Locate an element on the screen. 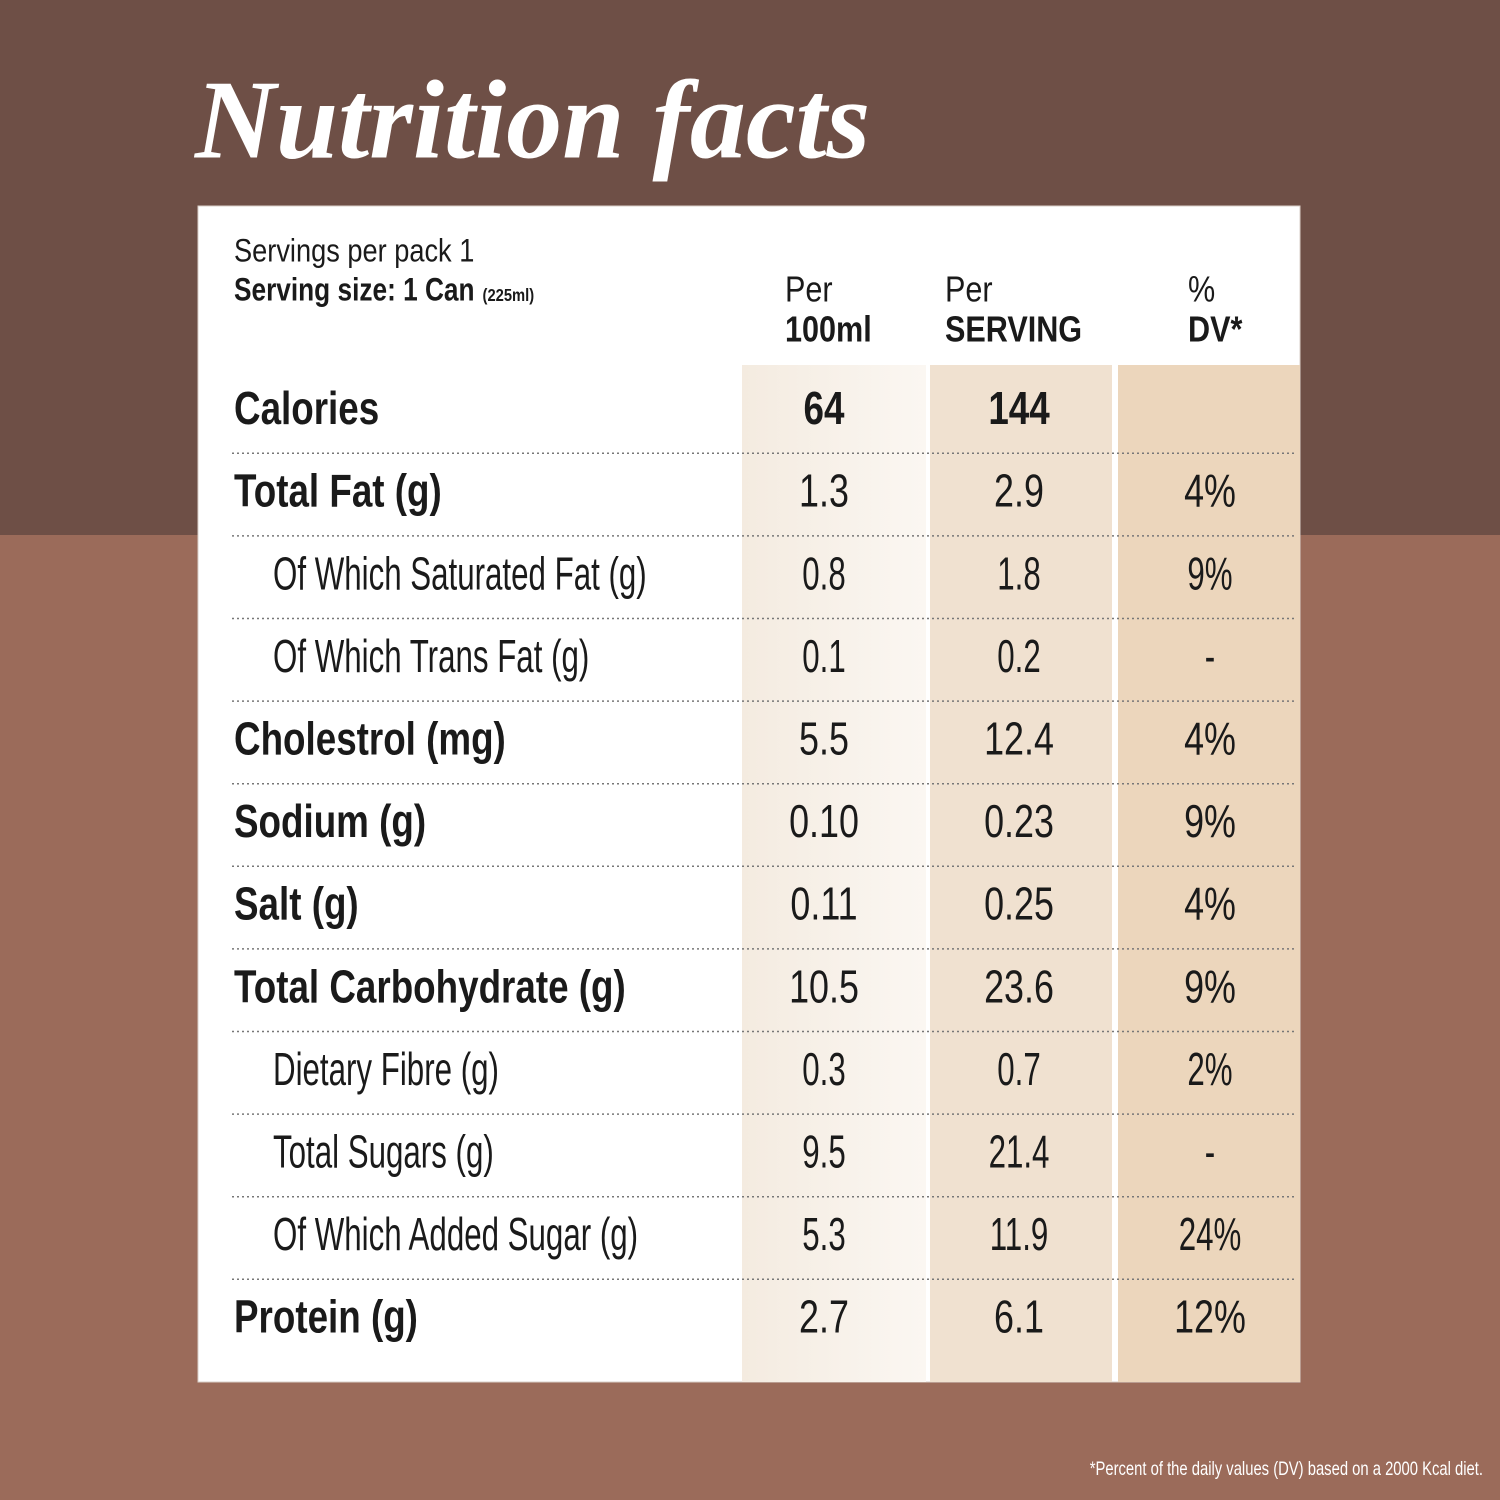 The height and width of the screenshot is (1500, 1500). value-wrap: 0.8 is located at coordinates (823, 573).